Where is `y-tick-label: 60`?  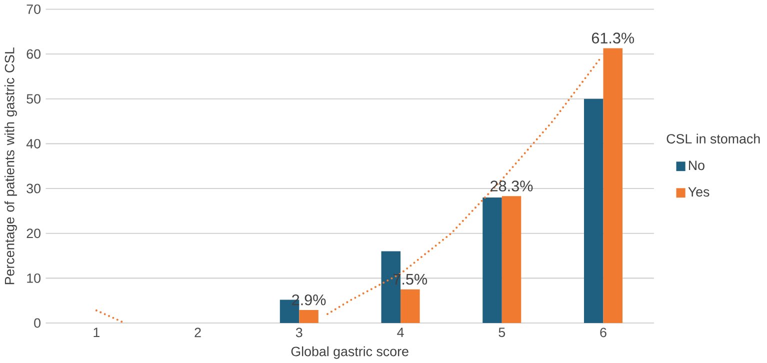
y-tick-label: 60 is located at coordinates (33, 54).